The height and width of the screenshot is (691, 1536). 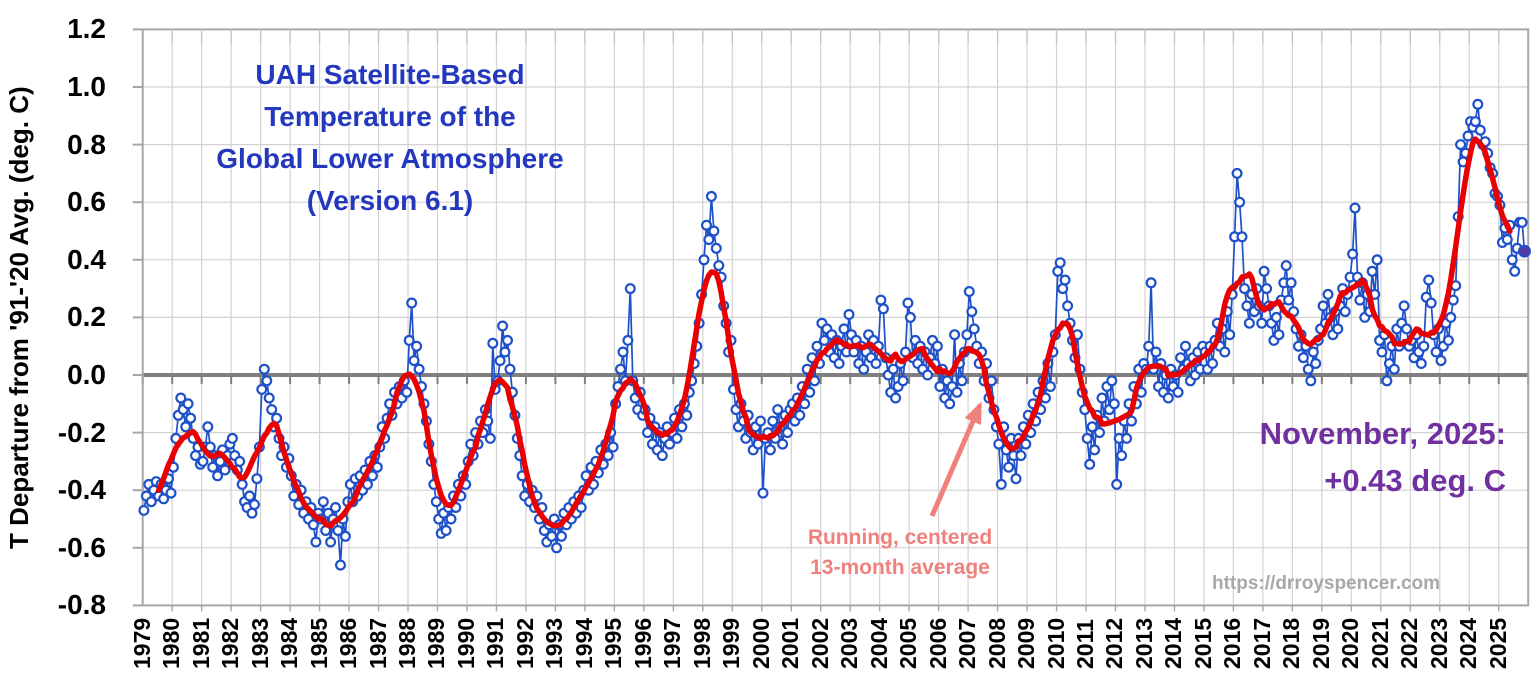 I want to click on latest-value-annotation-line-1: November, 2025:, so click(x=1382, y=433).